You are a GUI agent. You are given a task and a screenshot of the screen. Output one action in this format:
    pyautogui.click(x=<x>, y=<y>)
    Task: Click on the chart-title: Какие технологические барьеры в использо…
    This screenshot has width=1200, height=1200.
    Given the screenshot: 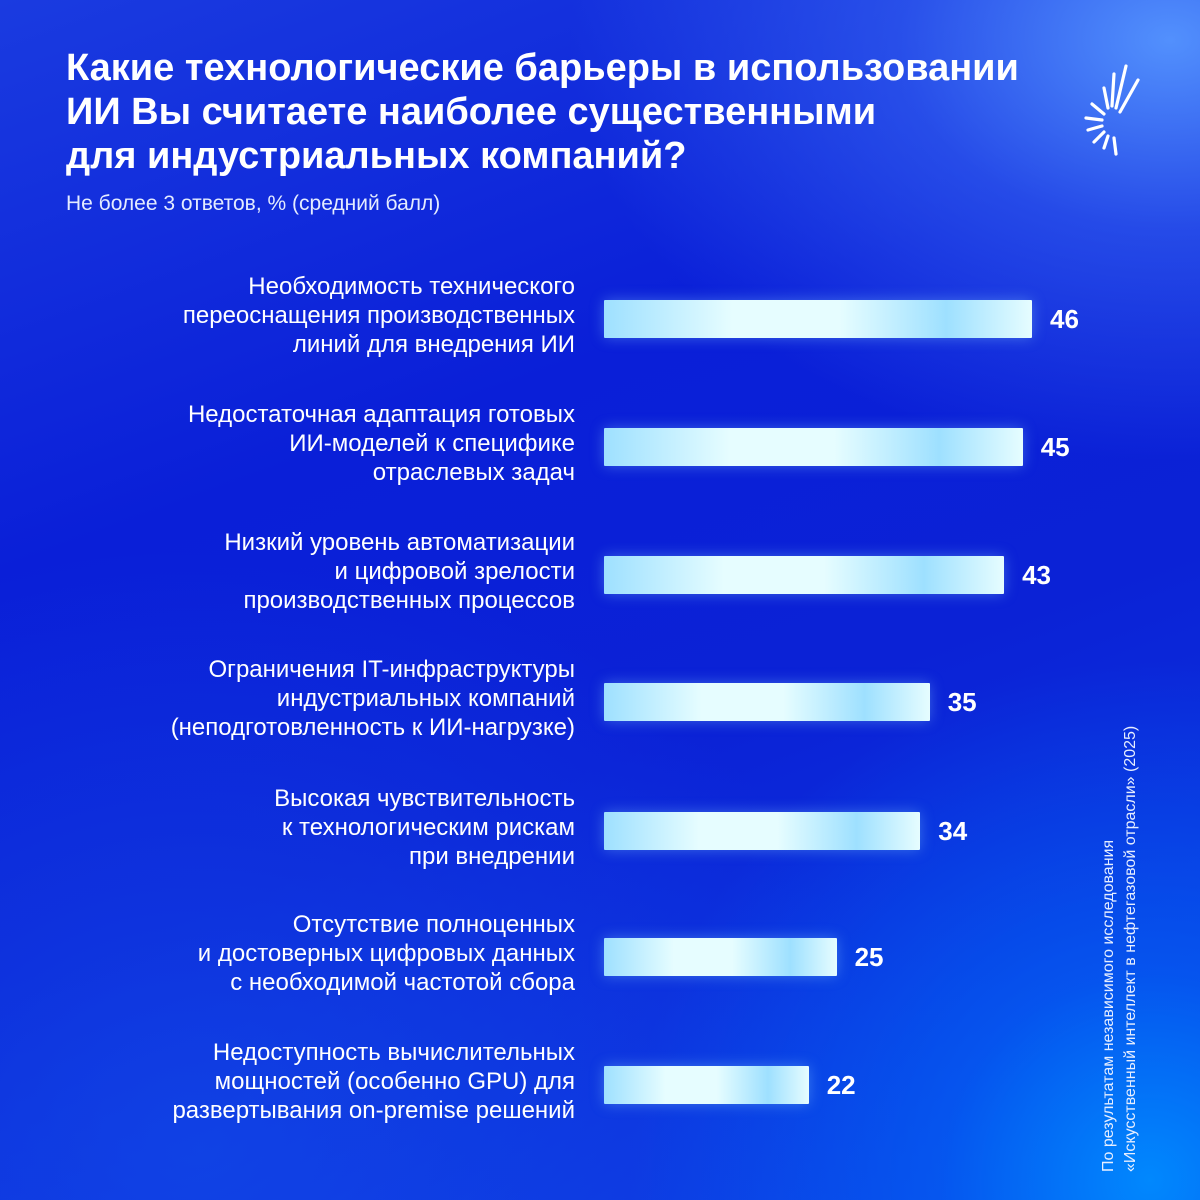 What is the action you would take?
    pyautogui.click(x=546, y=112)
    